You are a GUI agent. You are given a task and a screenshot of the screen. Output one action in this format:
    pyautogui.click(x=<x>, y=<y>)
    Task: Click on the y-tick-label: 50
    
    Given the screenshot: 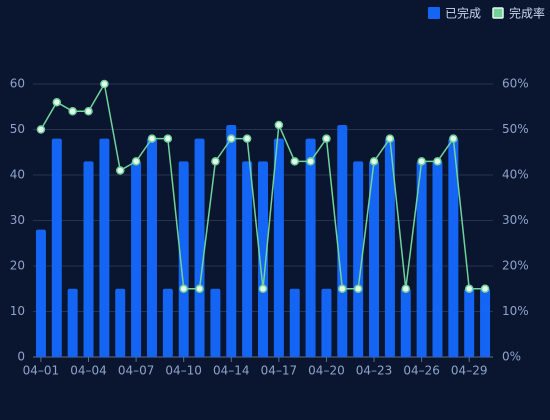 What is the action you would take?
    pyautogui.click(x=17, y=129)
    